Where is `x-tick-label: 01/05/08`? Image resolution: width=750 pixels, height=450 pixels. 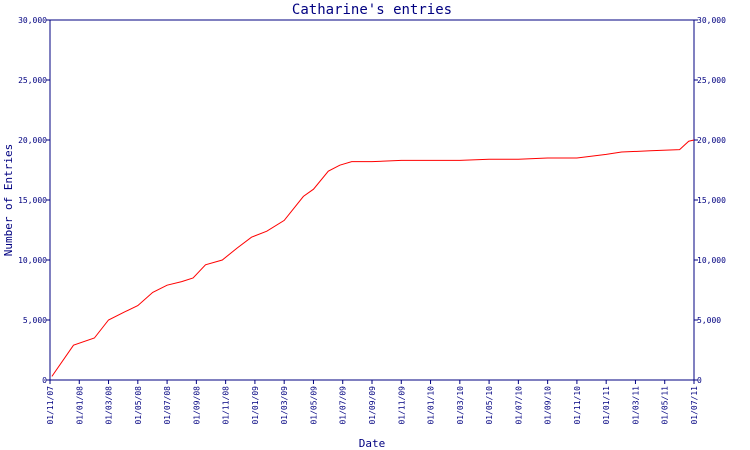 x-tick-label: 01/05/08 is located at coordinates (138, 405).